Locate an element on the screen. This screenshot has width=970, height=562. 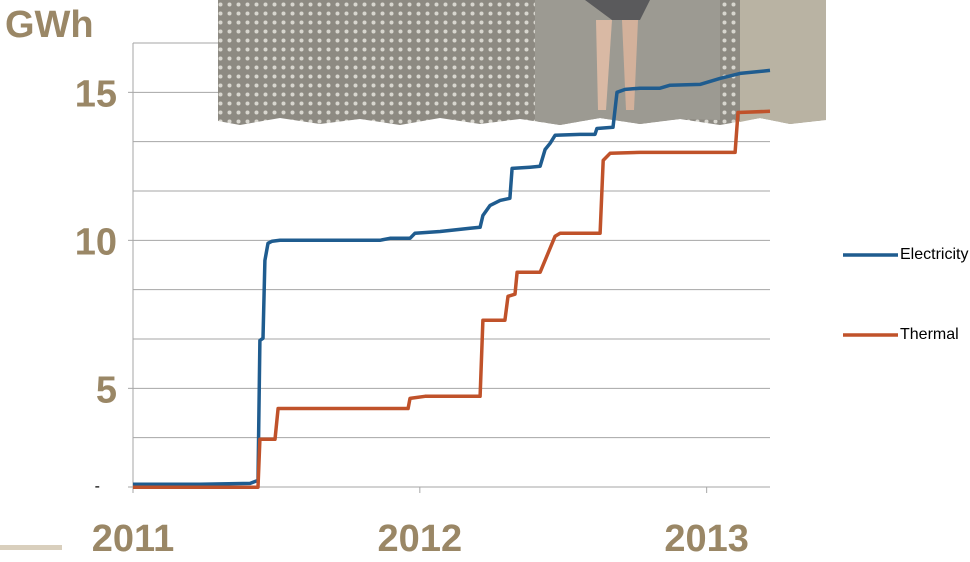
x-tick-label: 2012 is located at coordinates (420, 539).